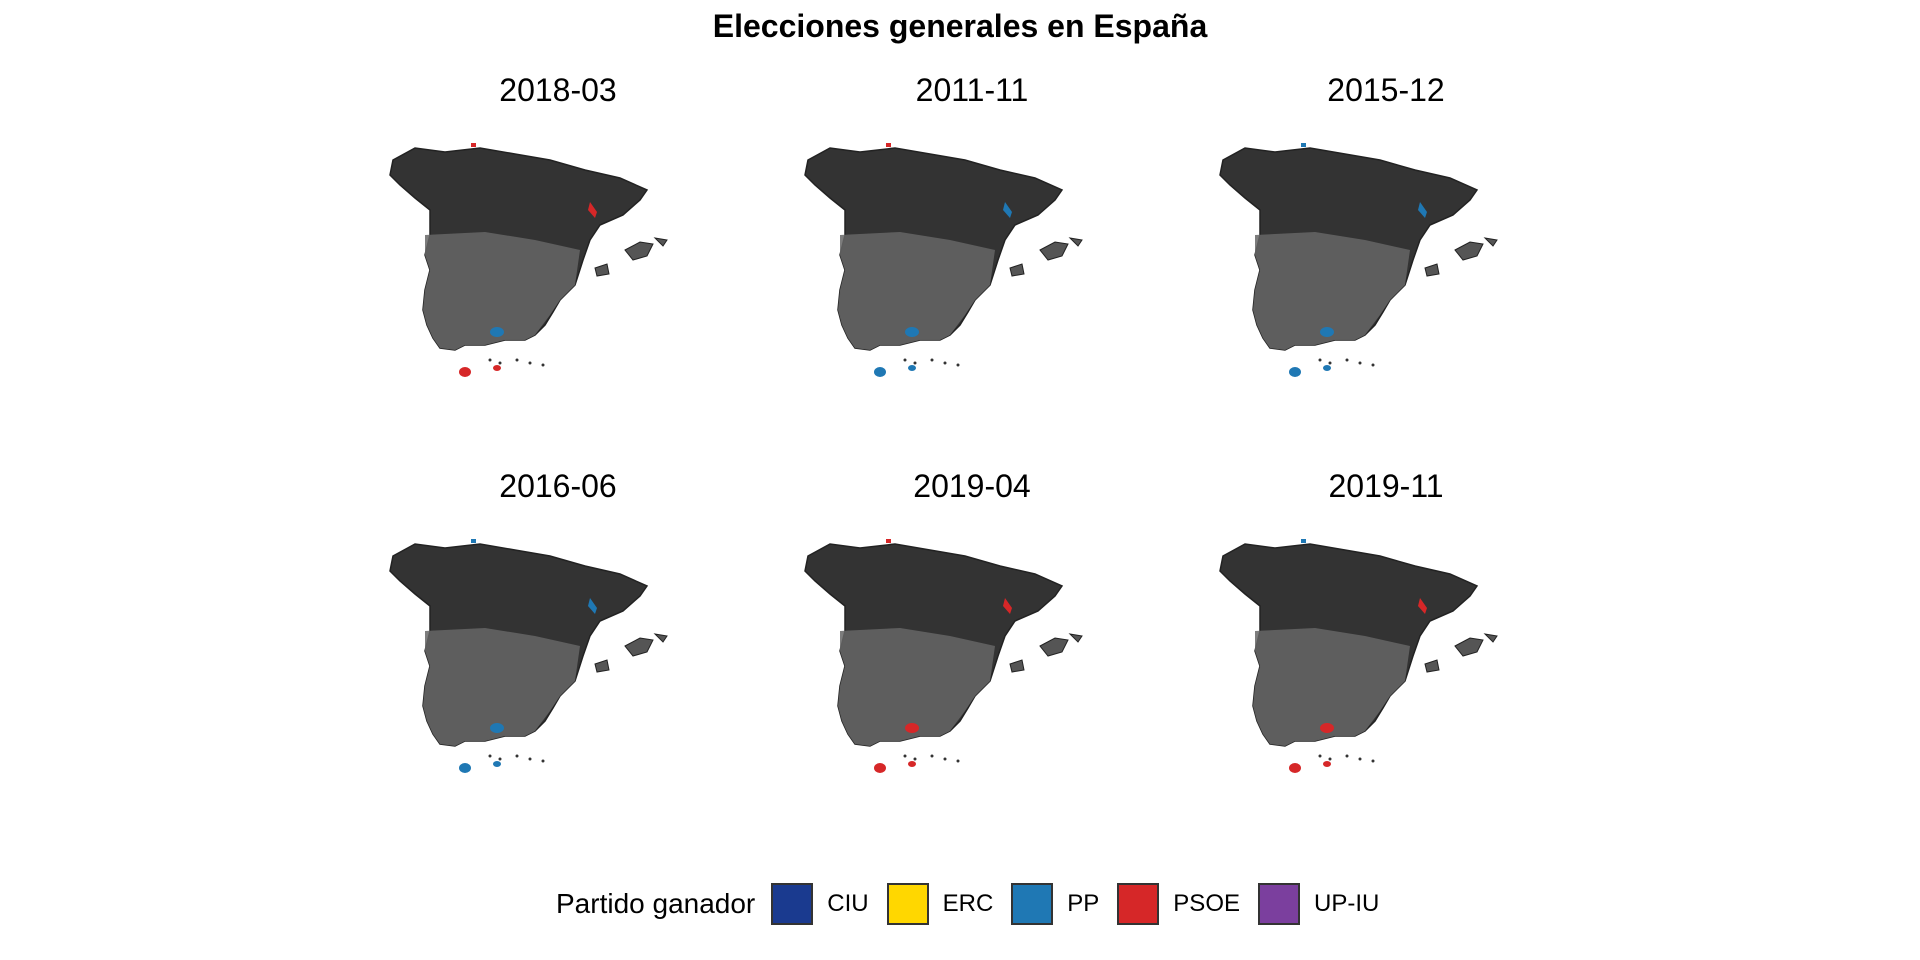  I want to click on legend-label-pp: PP, so click(1083, 903).